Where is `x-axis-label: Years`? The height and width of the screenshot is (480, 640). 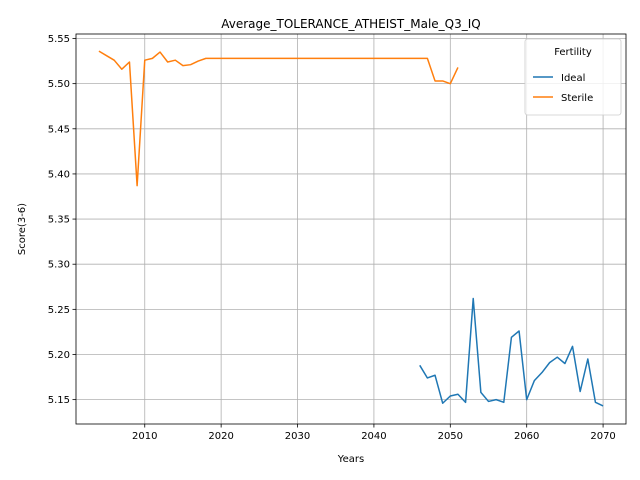
x-axis-label: Years is located at coordinates (350, 459).